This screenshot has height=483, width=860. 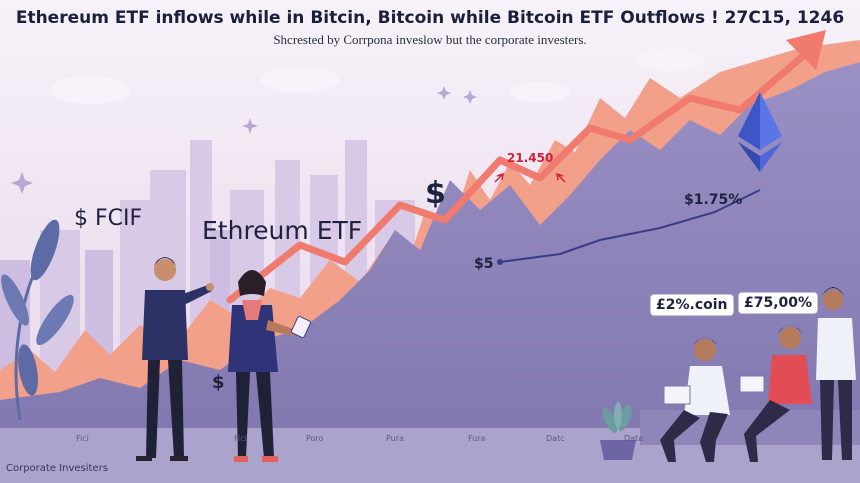 I want to click on x-tick: Poro, so click(x=315, y=438).